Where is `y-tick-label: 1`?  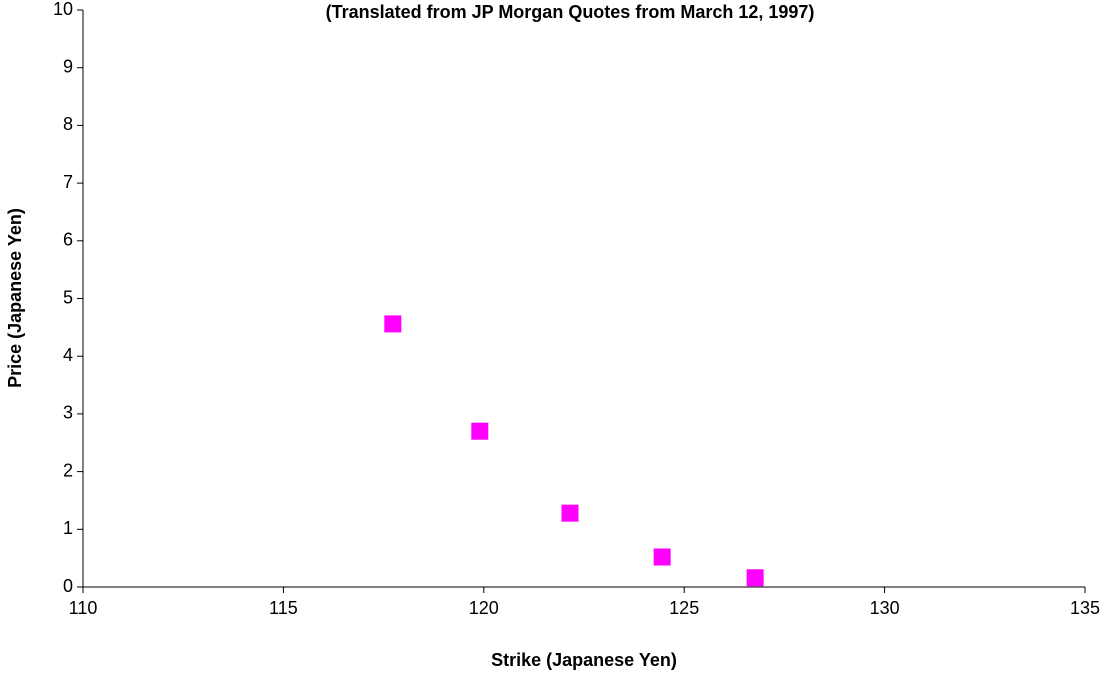
y-tick-label: 1 is located at coordinates (68, 528).